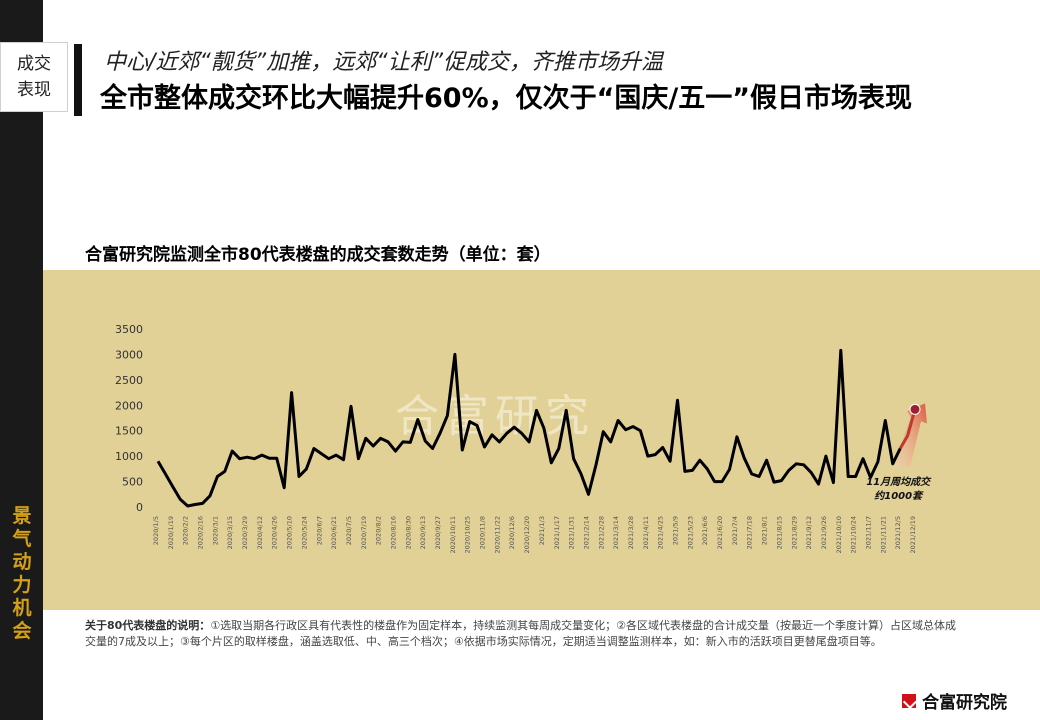 This screenshot has height=720, width=1040. Describe the element at coordinates (868, 532) in the screenshot. I see `x-tick-label: 2021/11/7` at that location.